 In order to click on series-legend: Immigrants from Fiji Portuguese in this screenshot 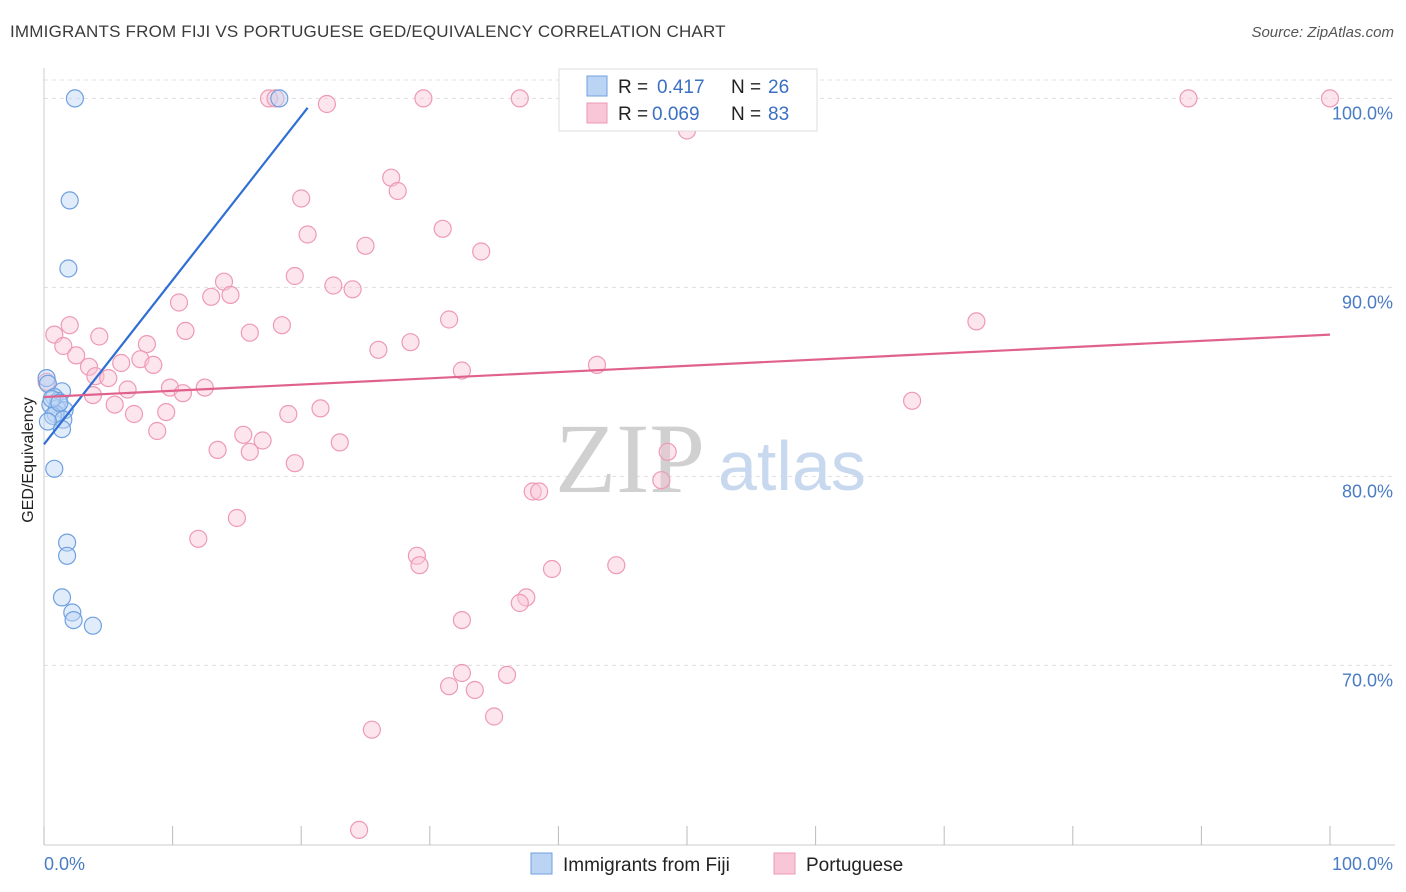, I will do `click(716, 864)`.